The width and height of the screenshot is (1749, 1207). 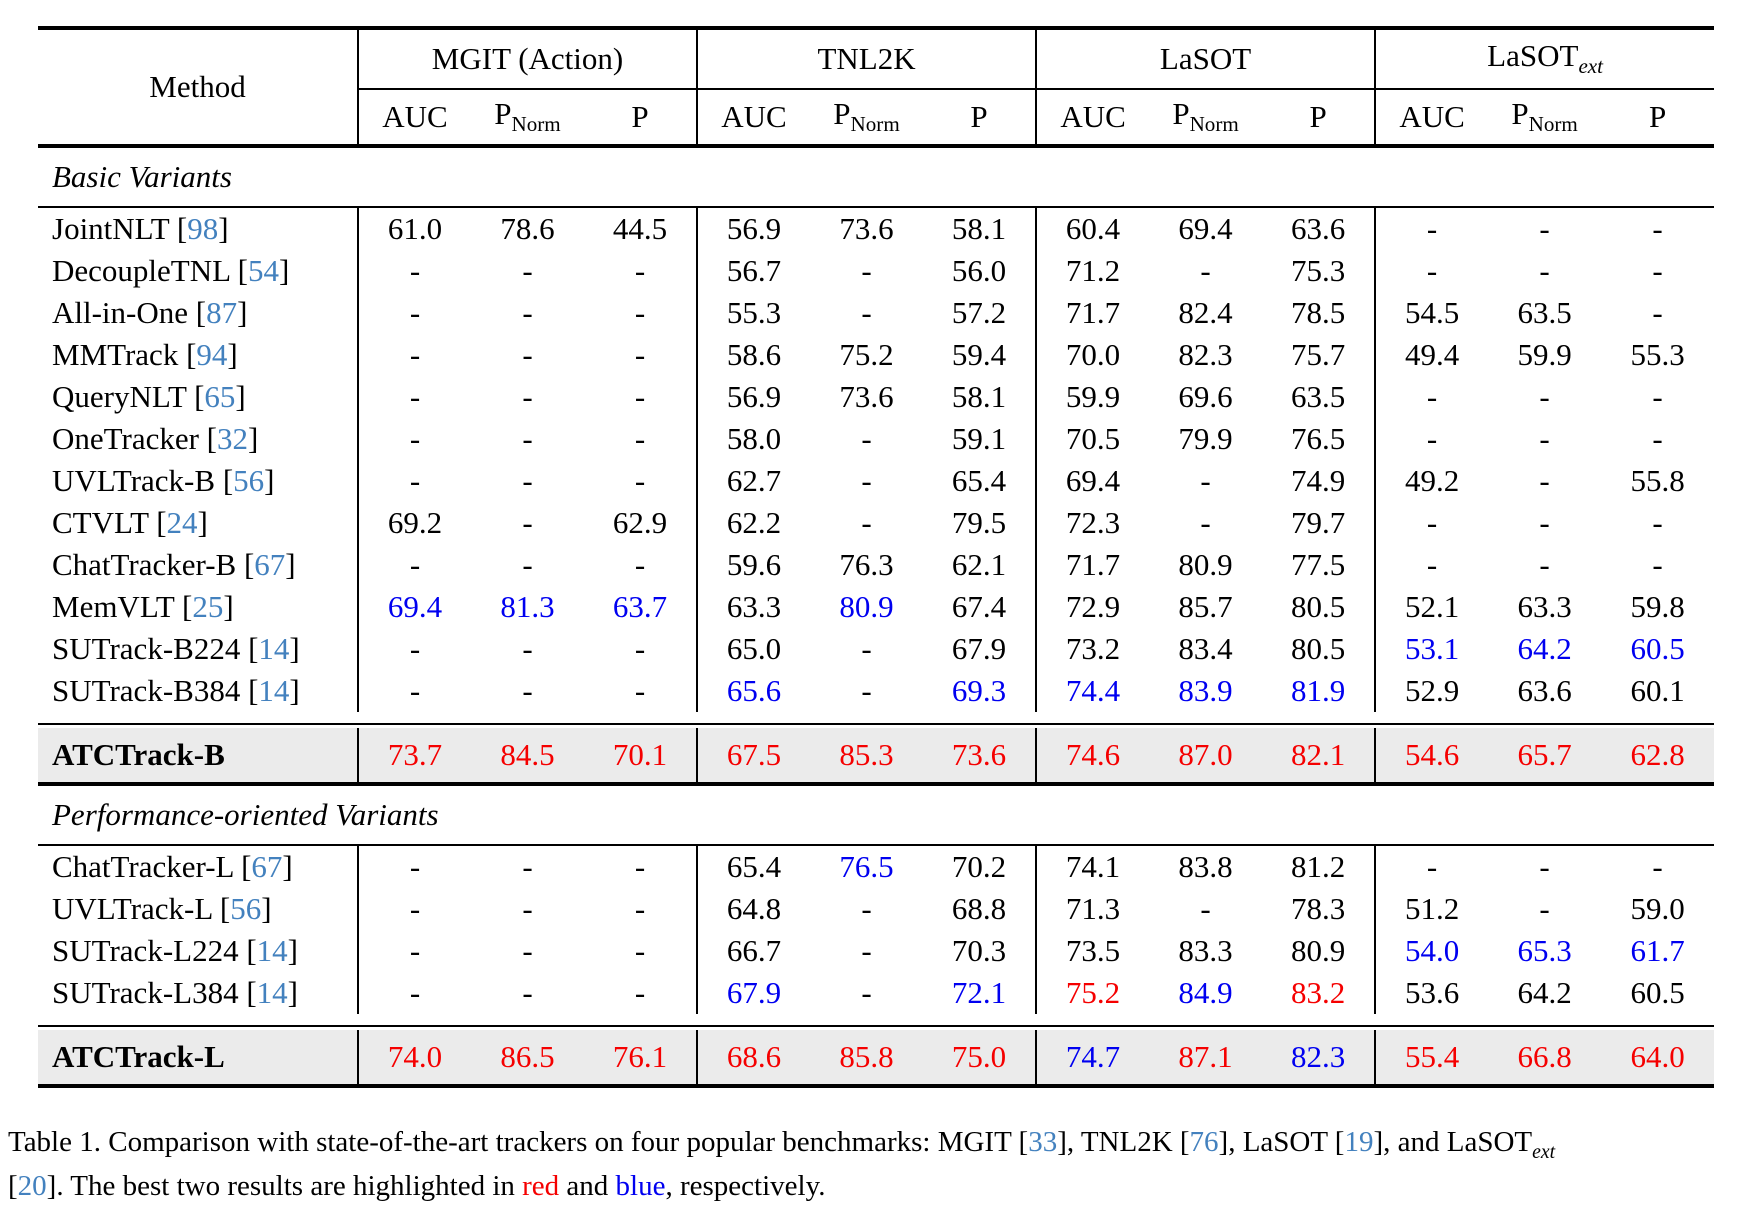 I want to click on citation-link: 76, so click(x=1204, y=1142).